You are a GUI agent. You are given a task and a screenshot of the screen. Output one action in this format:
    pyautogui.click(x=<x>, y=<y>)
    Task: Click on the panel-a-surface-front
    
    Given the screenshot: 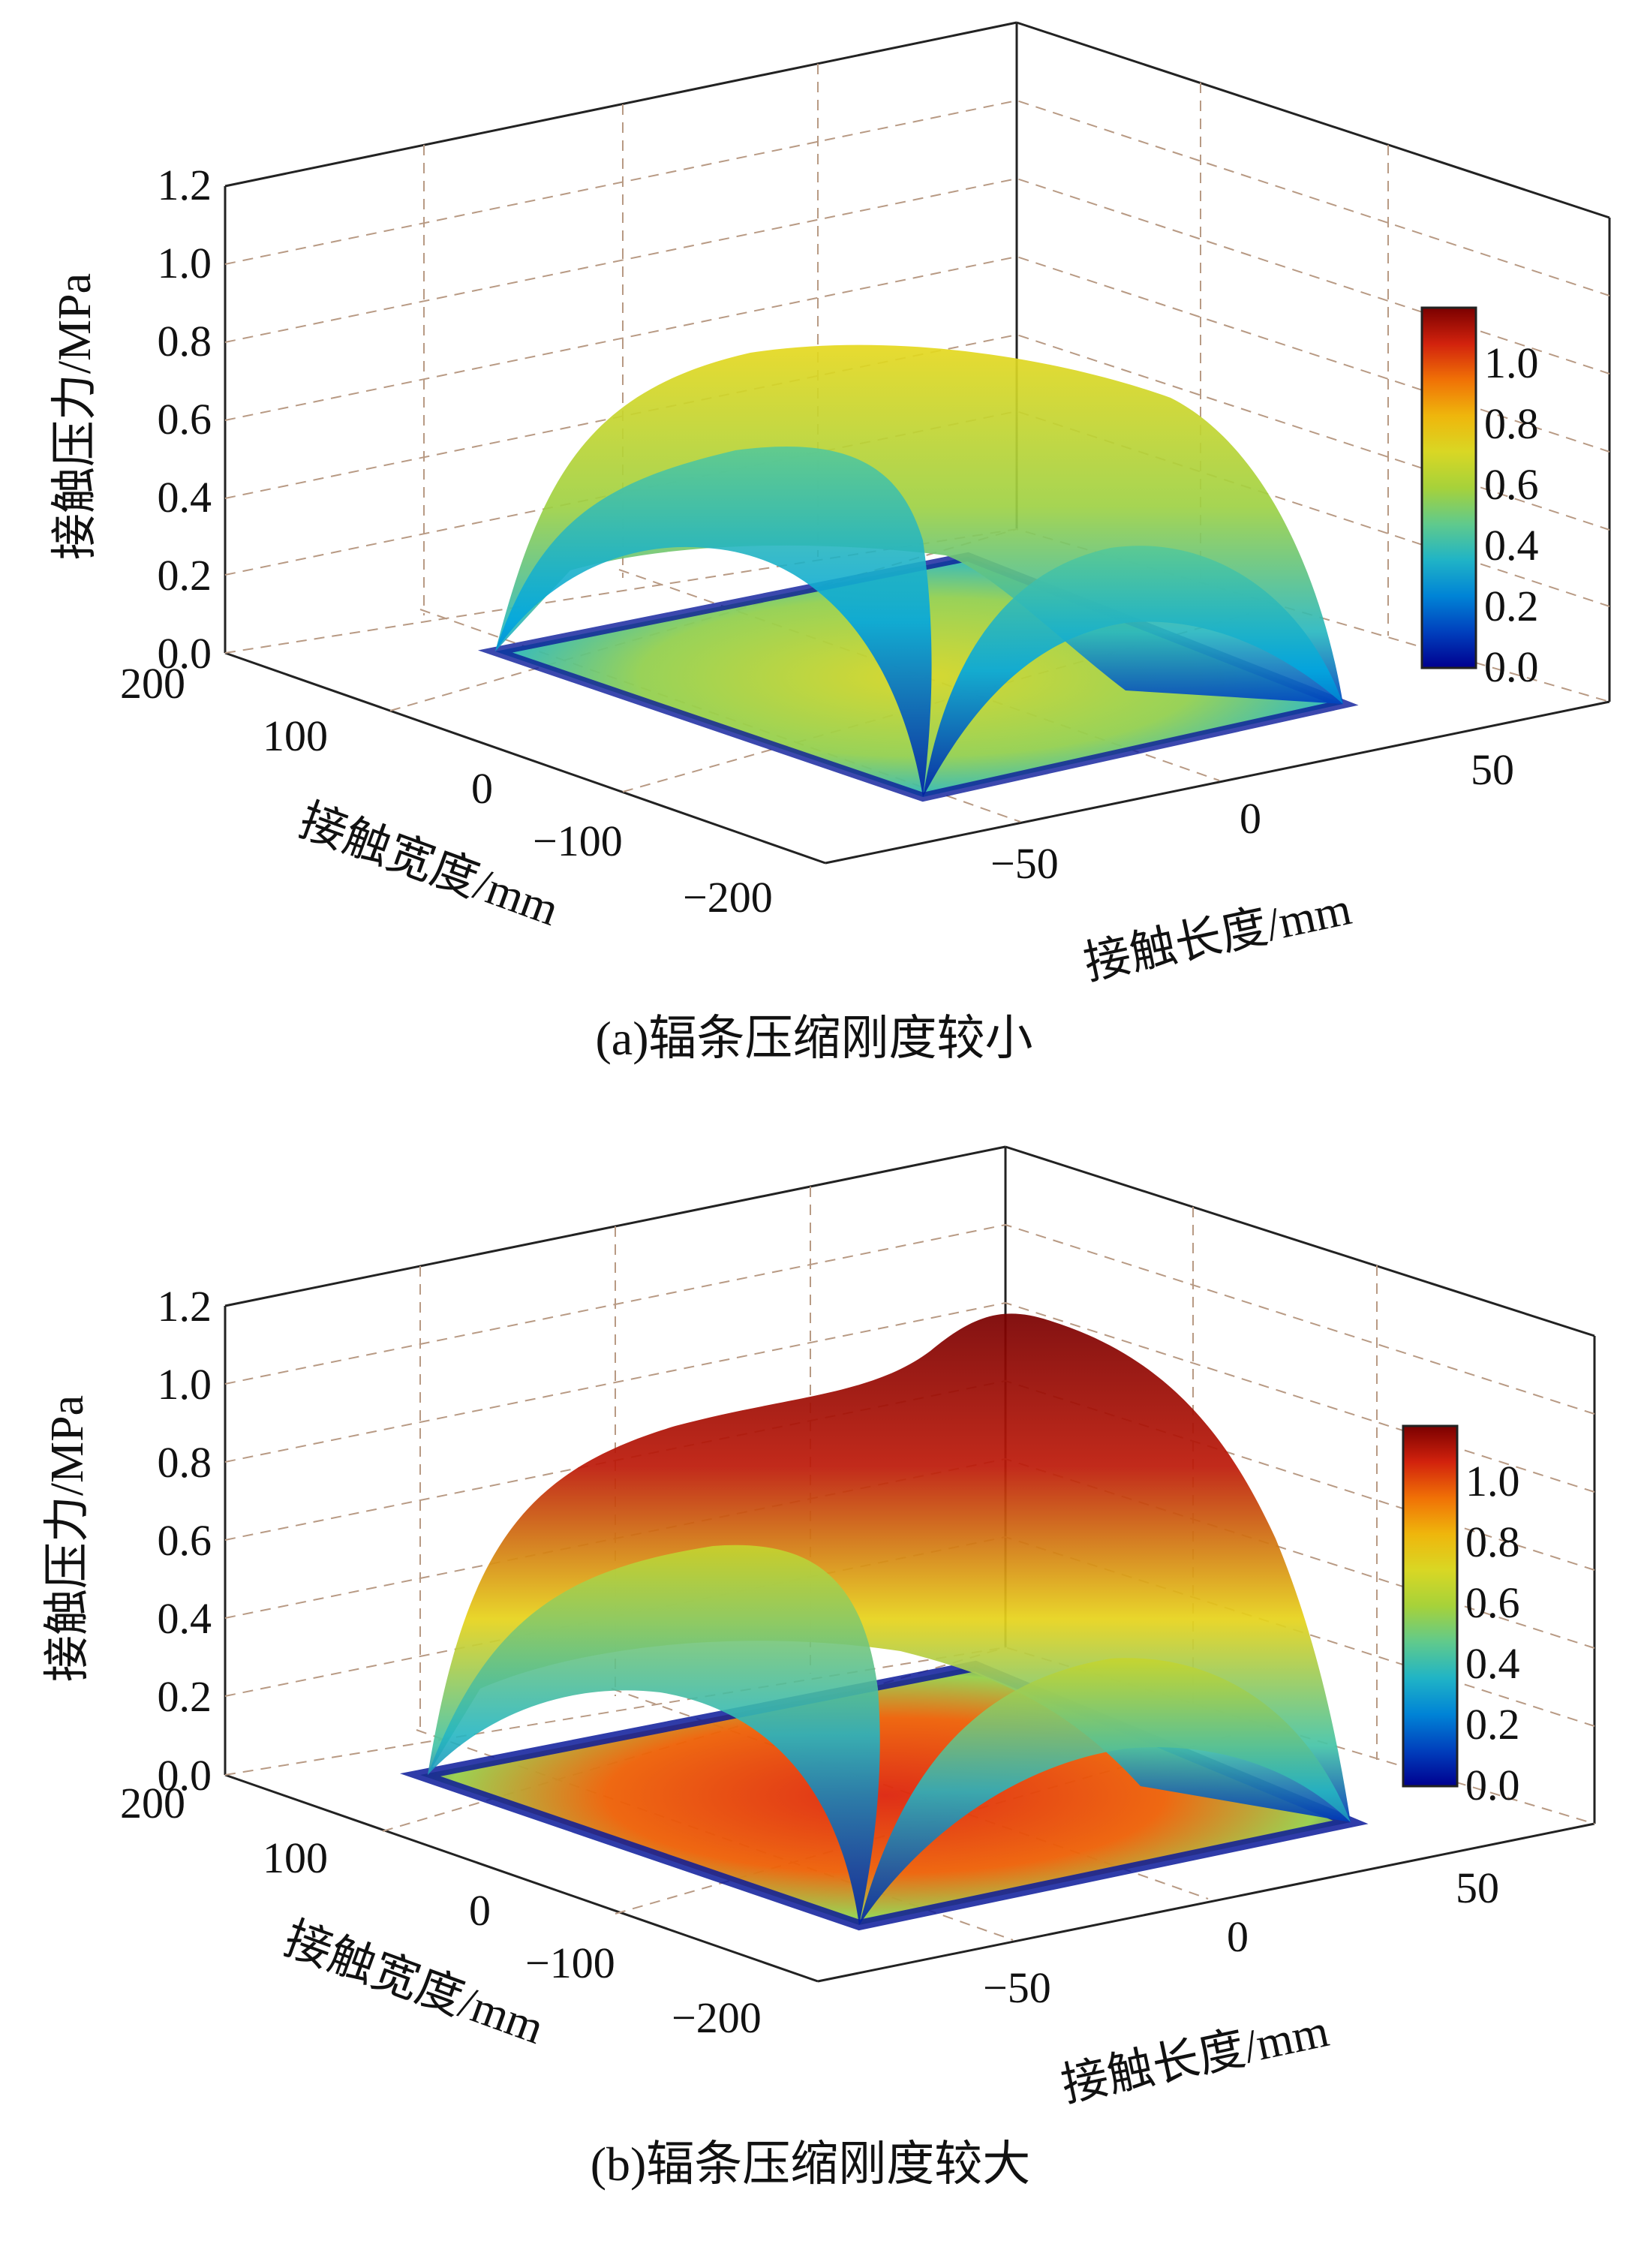 What is the action you would take?
    pyautogui.click(x=713, y=622)
    